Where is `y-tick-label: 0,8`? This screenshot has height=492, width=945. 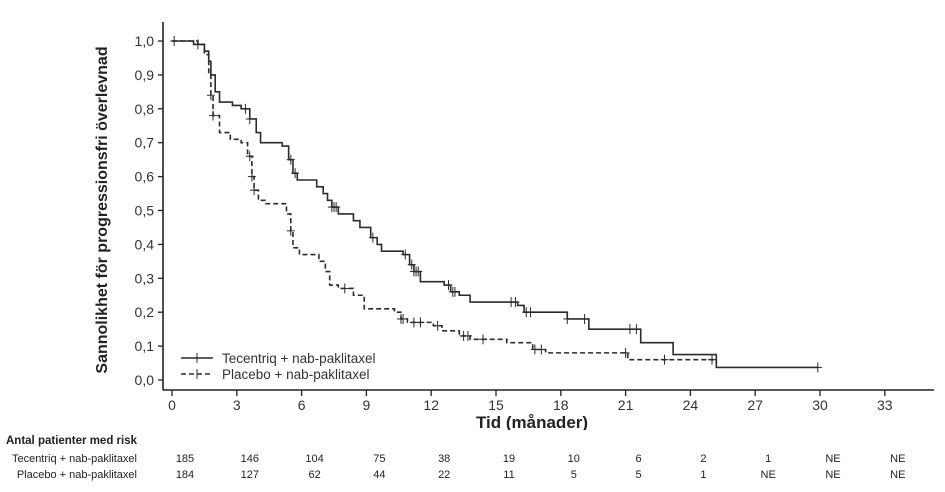
y-tick-label: 0,8 is located at coordinates (145, 109).